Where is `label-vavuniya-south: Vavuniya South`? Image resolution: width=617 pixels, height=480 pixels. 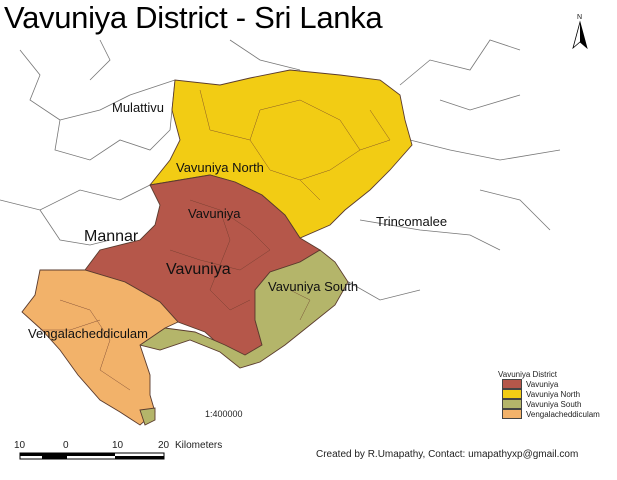
label-vavuniya-south: Vavuniya South is located at coordinates (313, 286).